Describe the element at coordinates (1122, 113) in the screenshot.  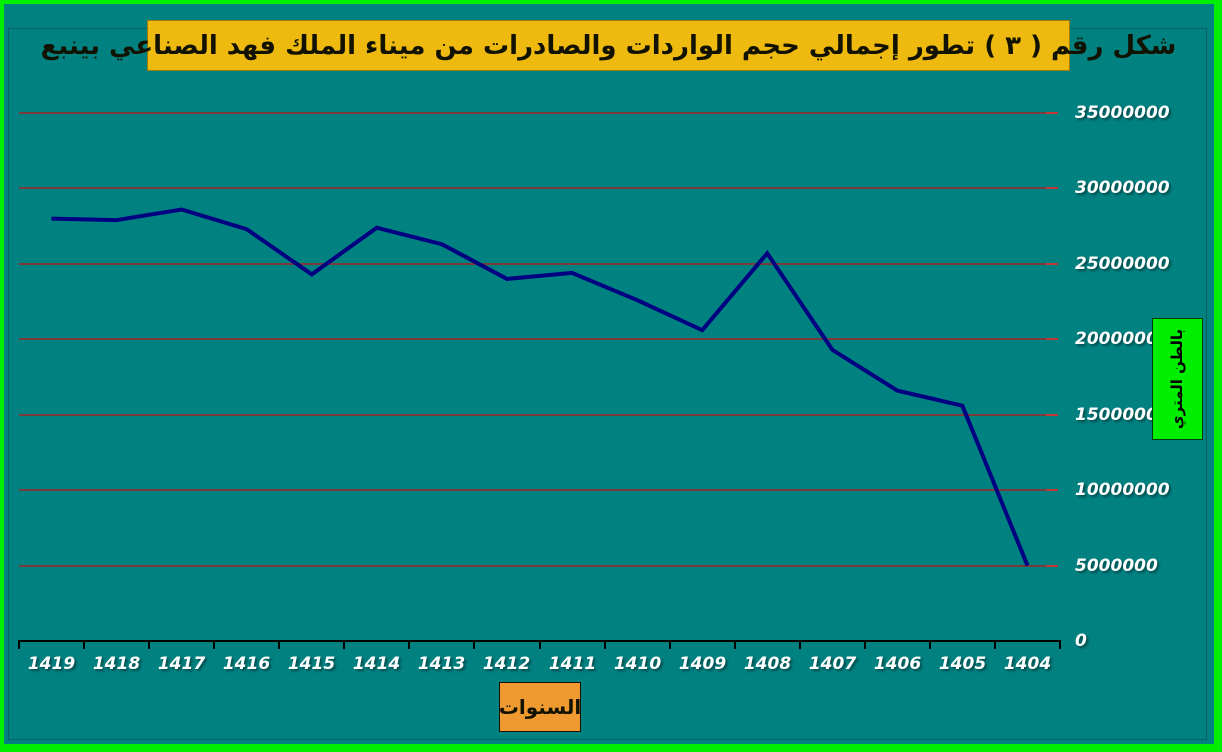
I see `y-tick-label: 35000000` at that location.